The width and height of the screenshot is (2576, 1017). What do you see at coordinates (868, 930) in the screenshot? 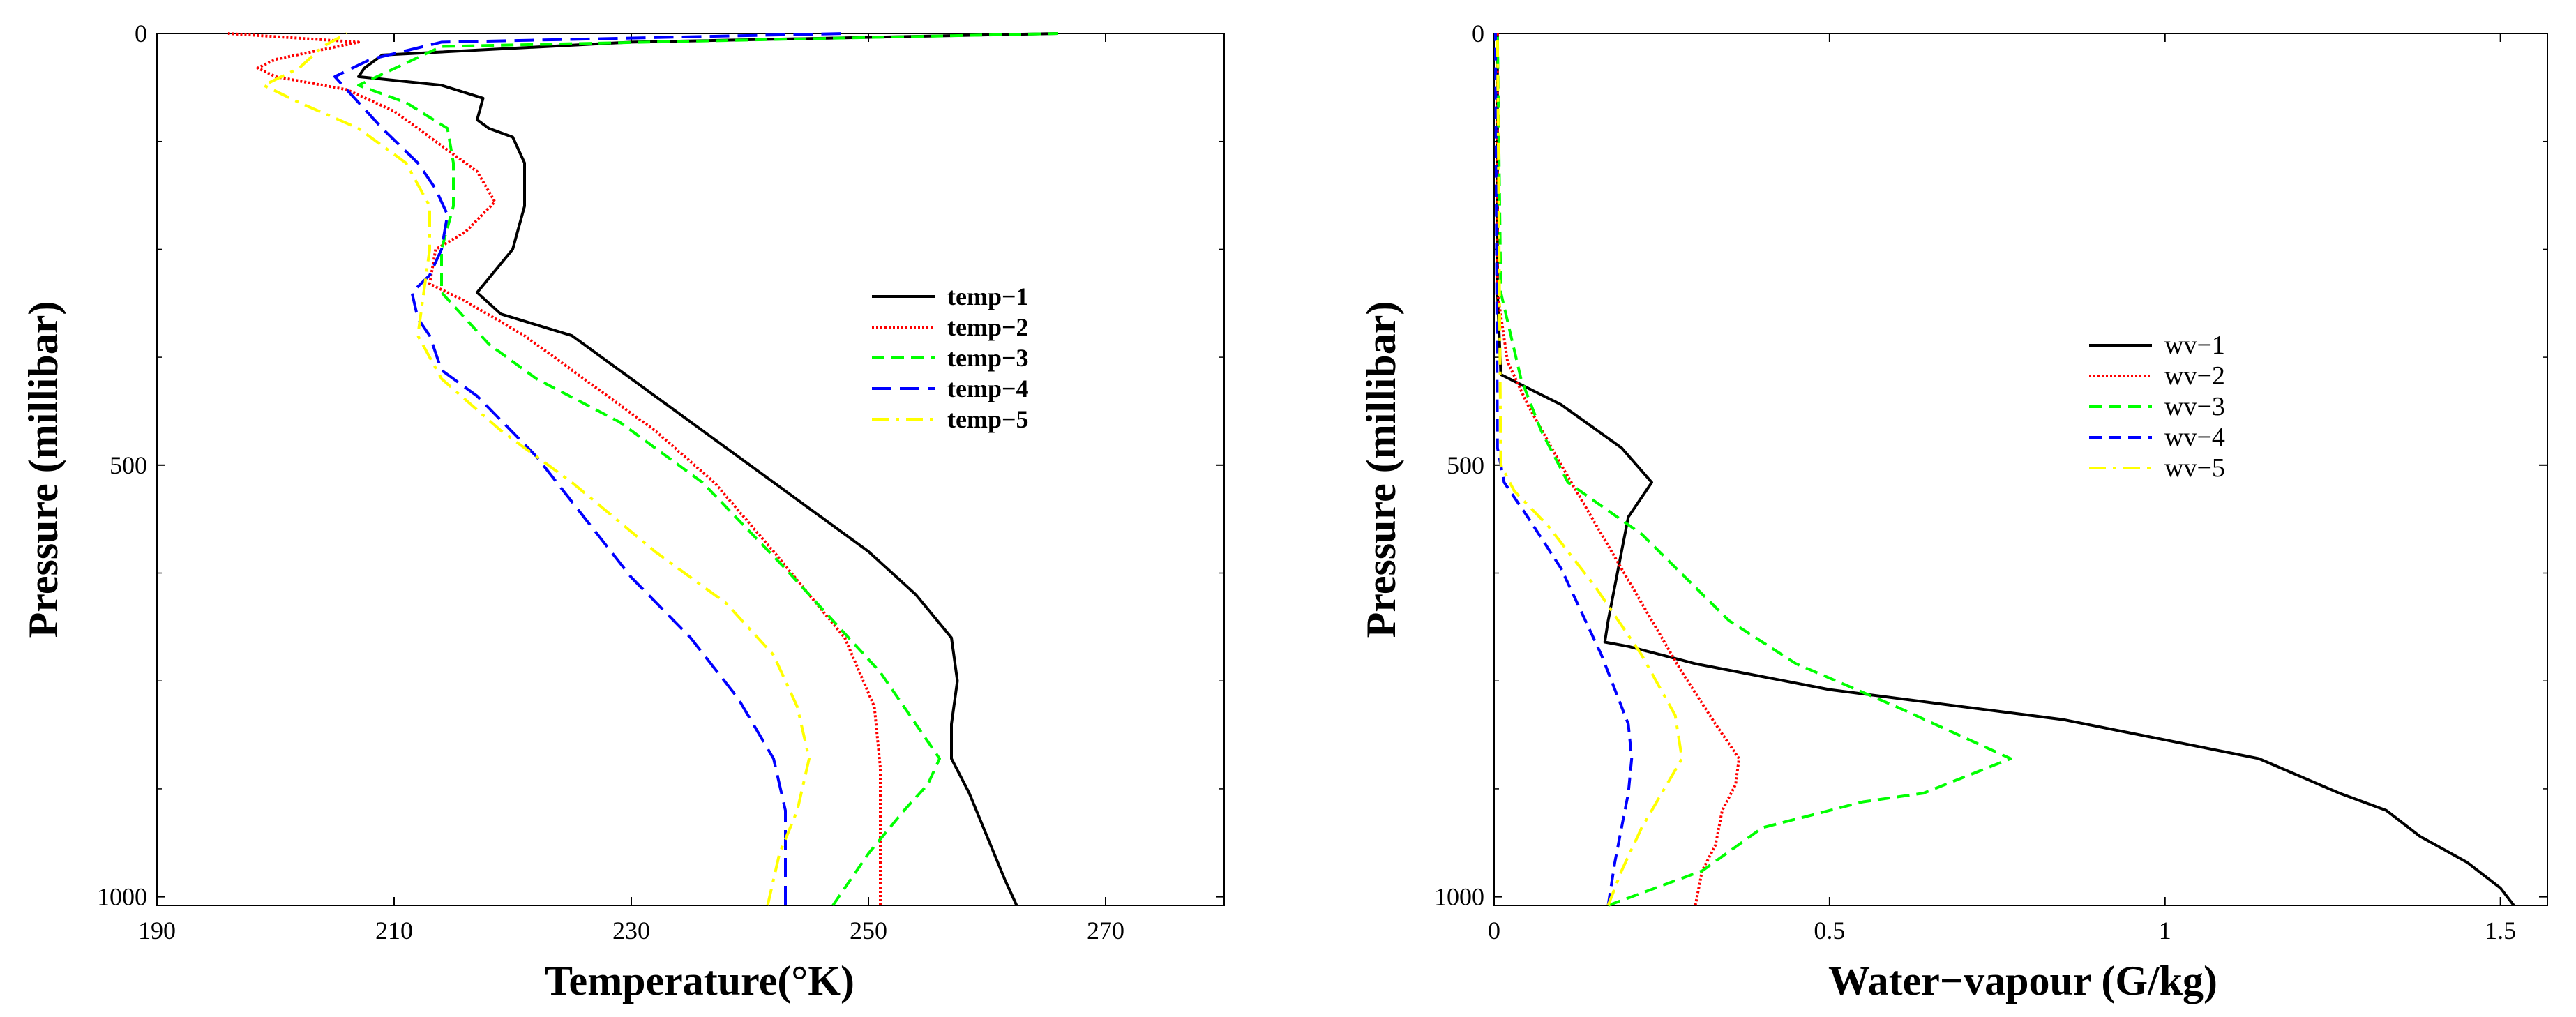
I see `x-tick-label: 250` at bounding box center [868, 930].